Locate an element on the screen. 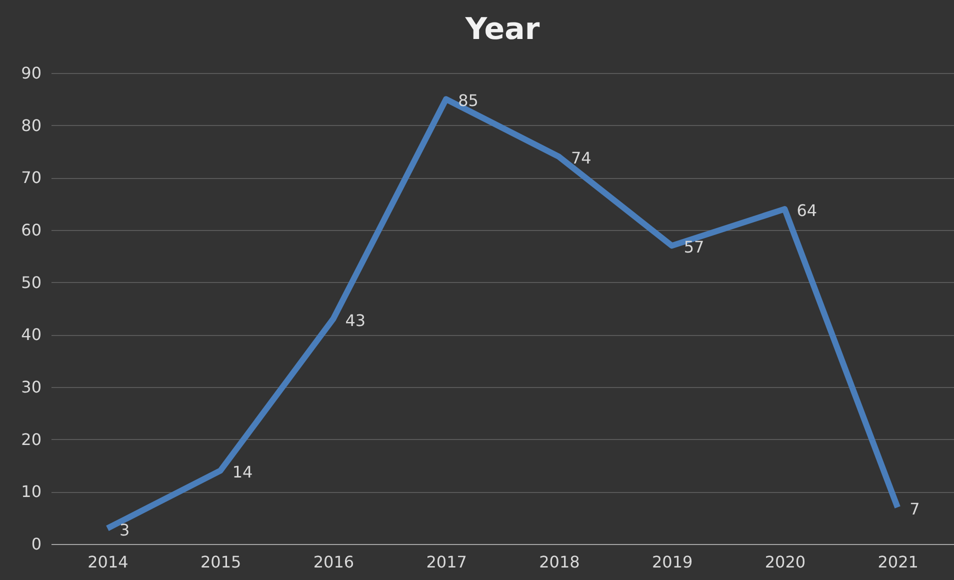 The image size is (954, 580). y-tick-label: 90 is located at coordinates (31, 73).